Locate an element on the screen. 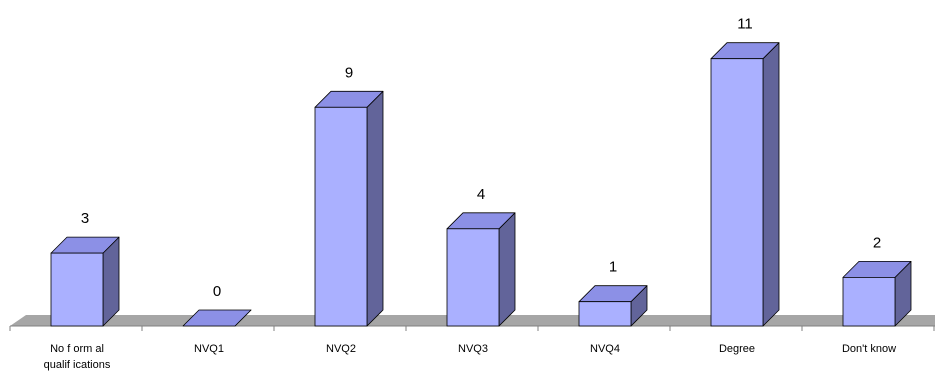  category-label: NVQ2 is located at coordinates (341, 349).